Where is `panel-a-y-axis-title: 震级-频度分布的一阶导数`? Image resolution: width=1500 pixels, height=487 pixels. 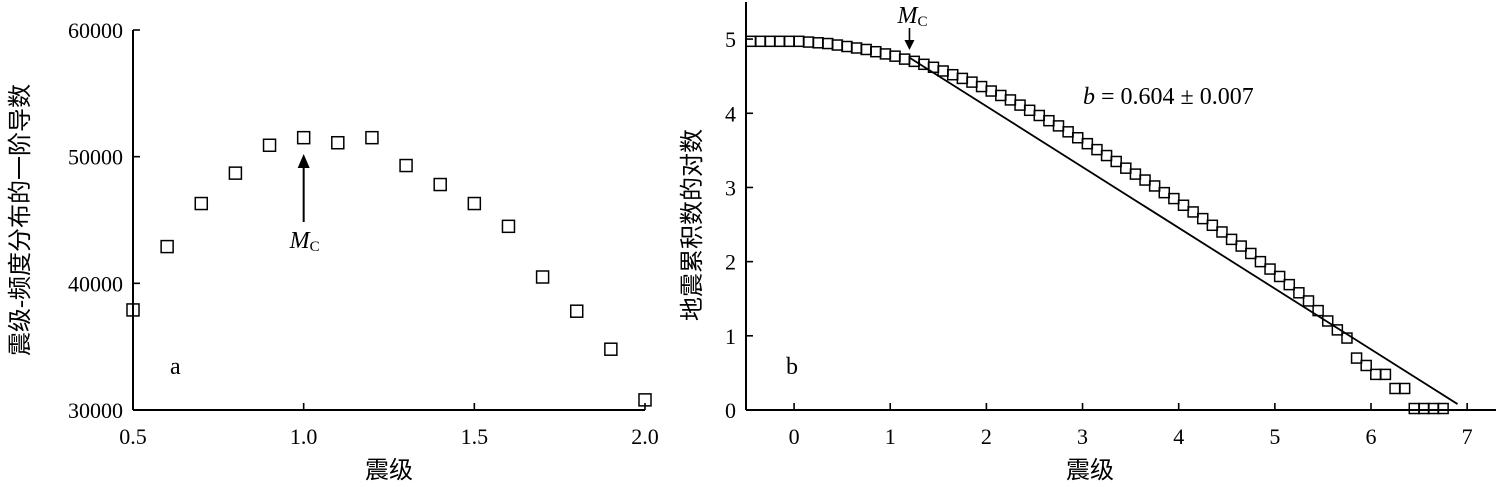 panel-a-y-axis-title: 震级-频度分布的一阶导数 is located at coordinates (20, 220).